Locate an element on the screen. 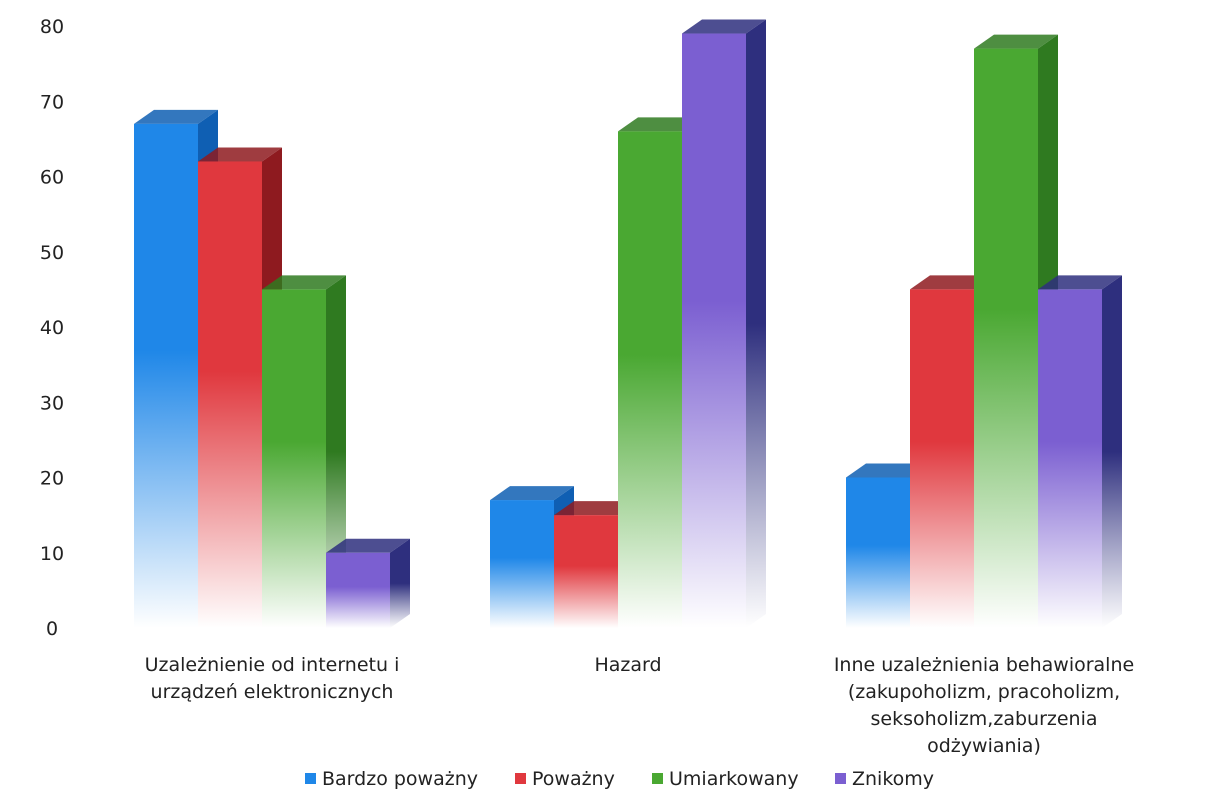 This screenshot has height=808, width=1212. legend-label: Znikomy is located at coordinates (893, 779).